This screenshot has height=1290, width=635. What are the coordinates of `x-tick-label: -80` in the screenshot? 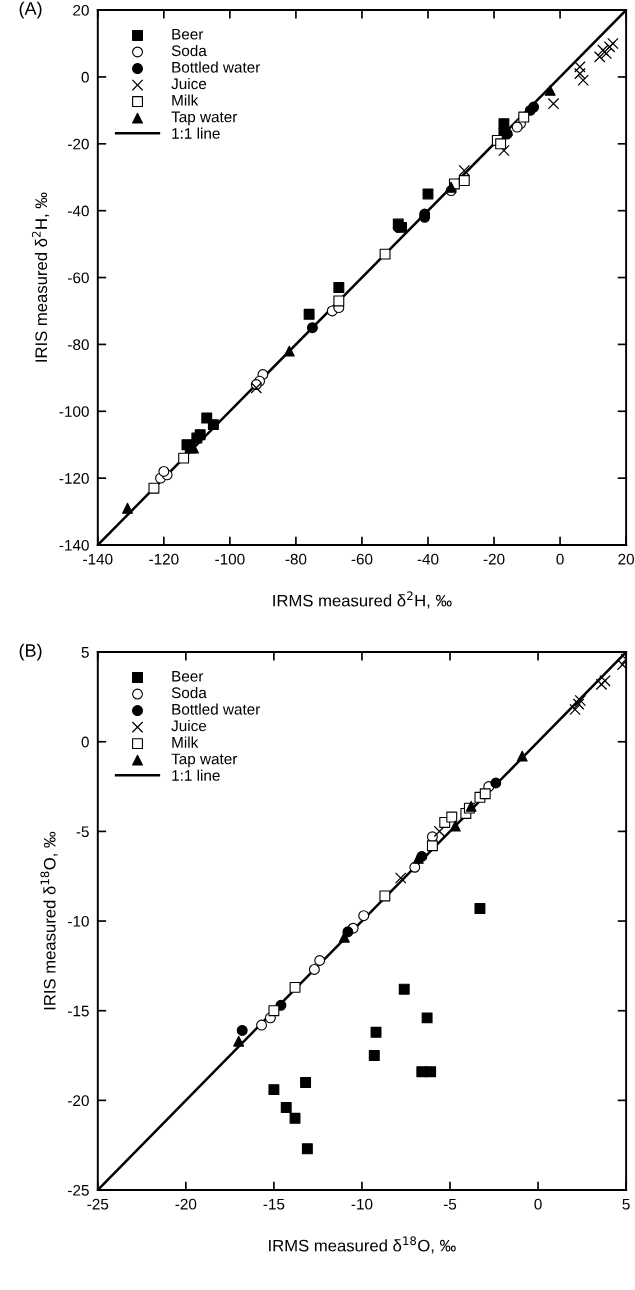 It's located at (296, 559).